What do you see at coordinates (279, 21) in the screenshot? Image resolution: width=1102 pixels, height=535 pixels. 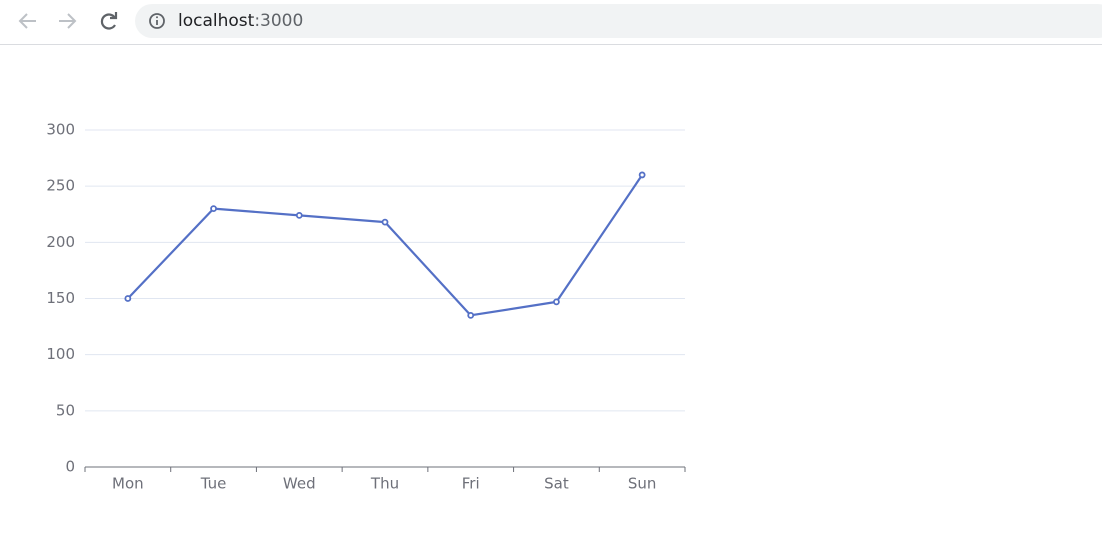 I see `url-port: :3000` at bounding box center [279, 21].